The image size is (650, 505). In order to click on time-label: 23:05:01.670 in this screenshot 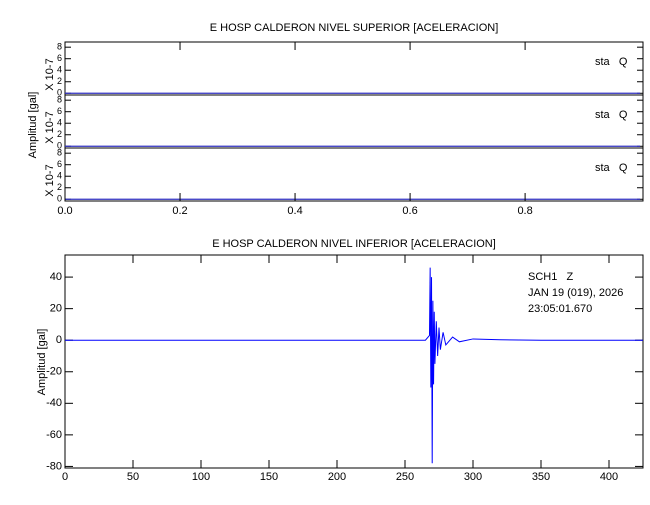, I will do `click(560, 309)`.